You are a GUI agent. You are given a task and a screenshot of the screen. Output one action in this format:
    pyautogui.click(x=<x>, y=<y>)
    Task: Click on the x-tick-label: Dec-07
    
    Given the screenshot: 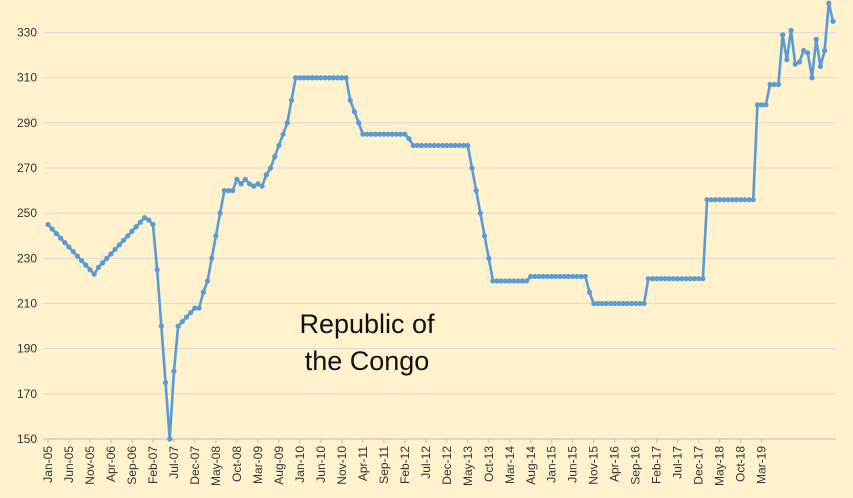 What is the action you would take?
    pyautogui.click(x=195, y=465)
    